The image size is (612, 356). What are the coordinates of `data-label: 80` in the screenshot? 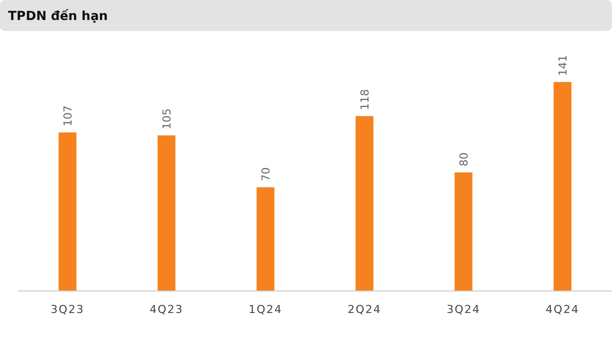 It's located at (464, 159).